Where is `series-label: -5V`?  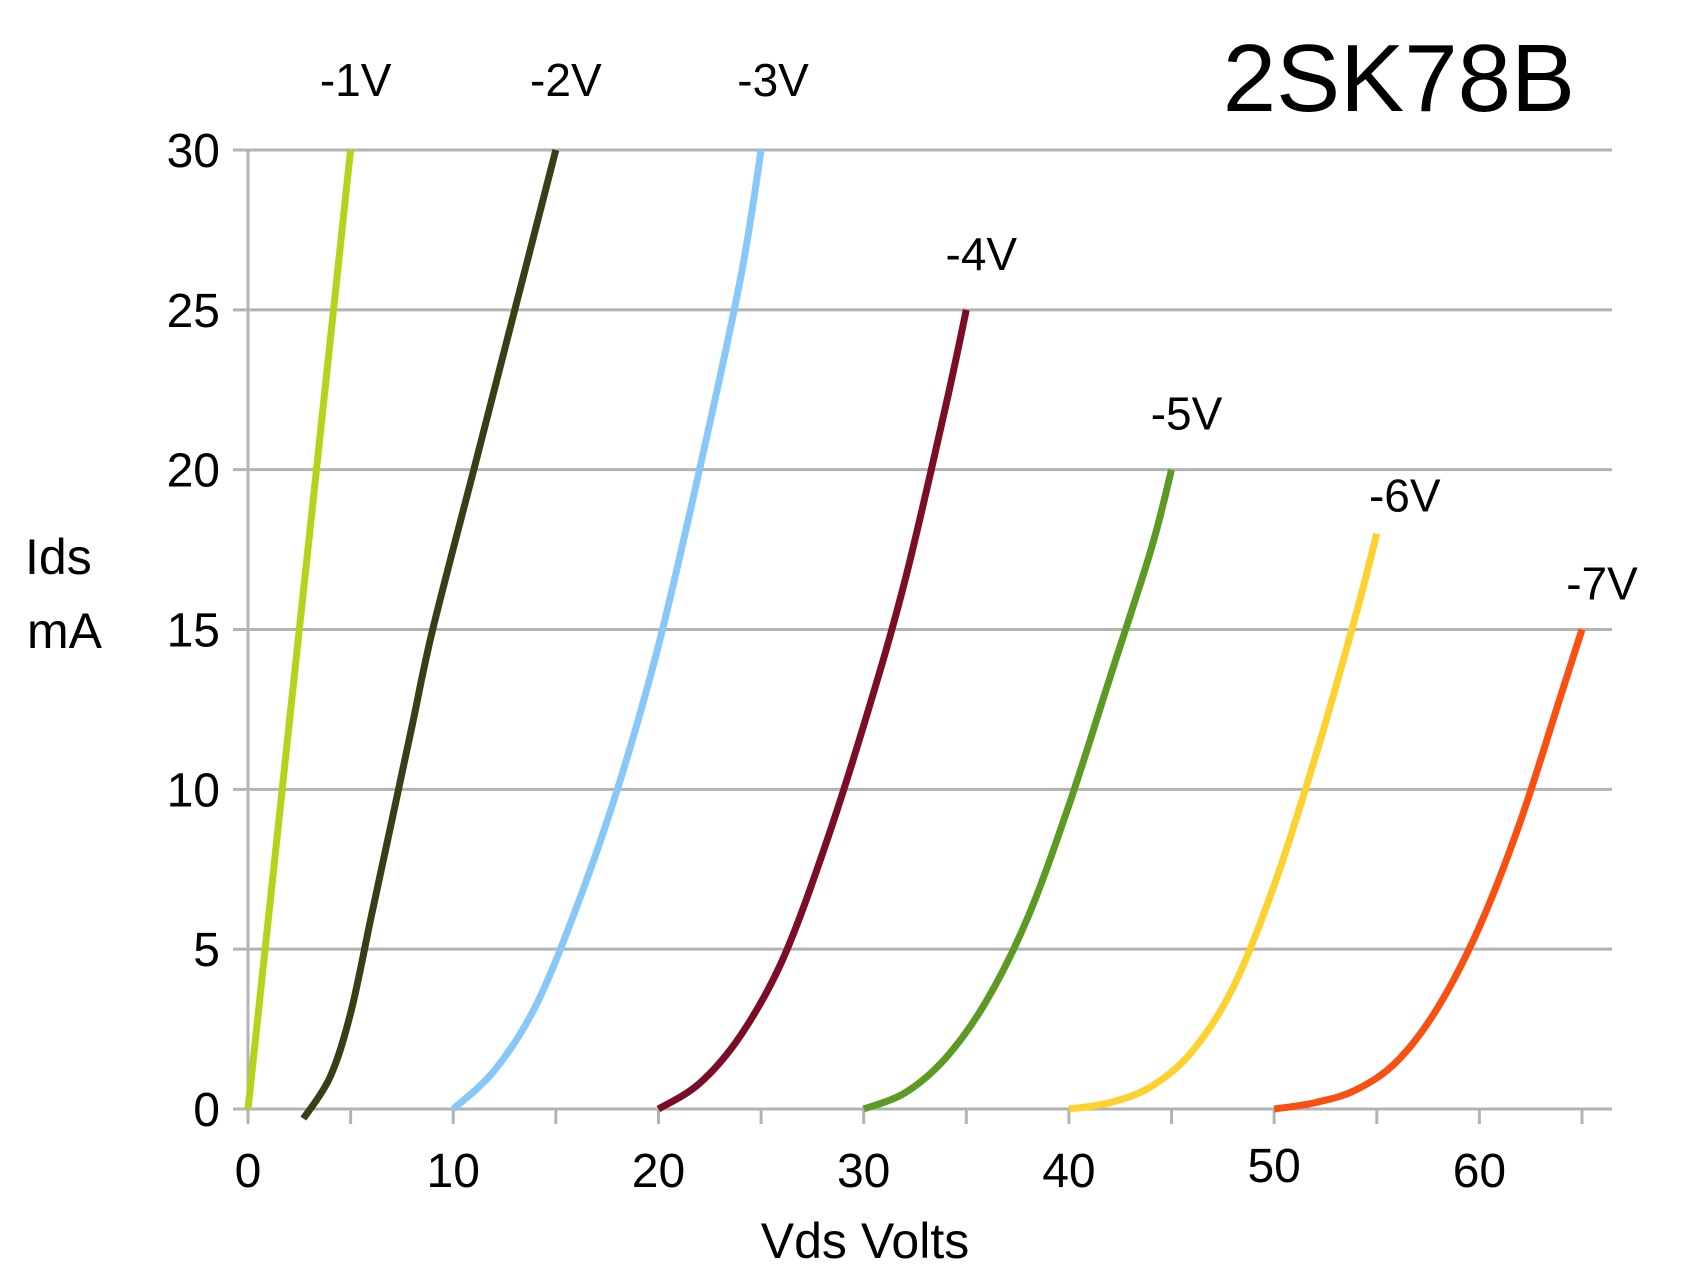 series-label: -5V is located at coordinates (1187, 414).